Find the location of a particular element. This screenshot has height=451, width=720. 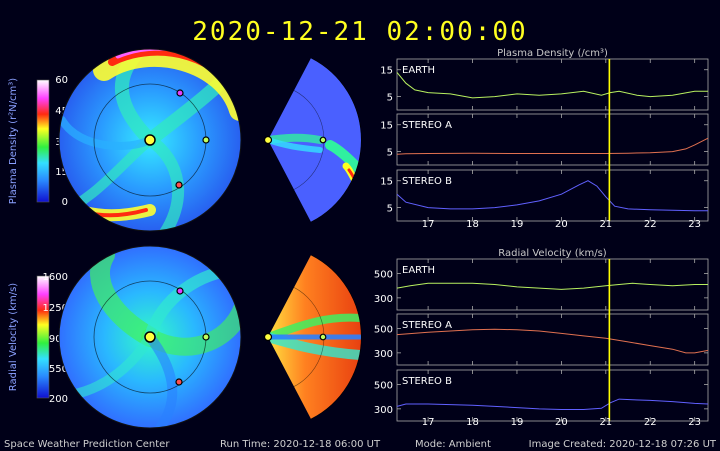

panel-stereo-b: 15 5 STEREO B is located at coordinates (544, 195).